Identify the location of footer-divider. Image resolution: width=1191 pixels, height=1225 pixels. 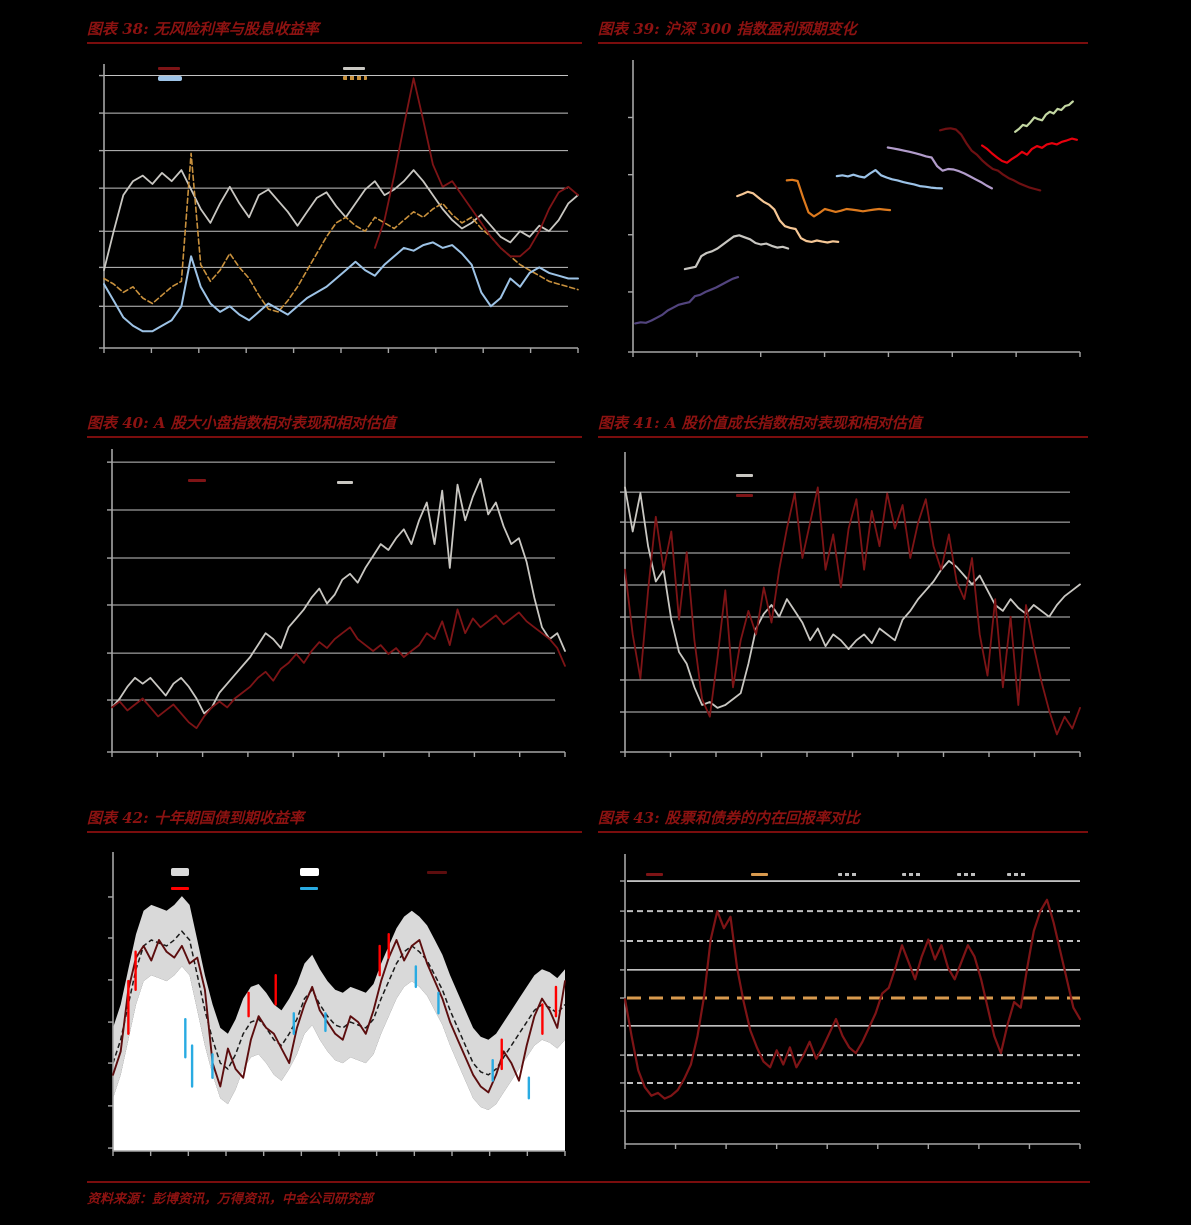
(588, 1182).